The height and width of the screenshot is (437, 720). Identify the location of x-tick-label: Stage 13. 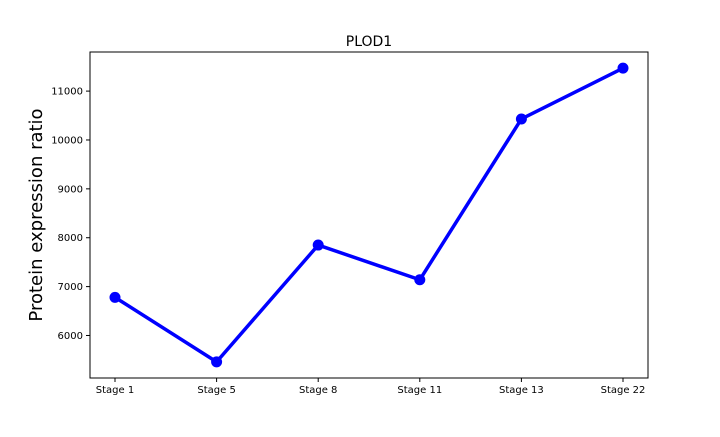
(521, 390).